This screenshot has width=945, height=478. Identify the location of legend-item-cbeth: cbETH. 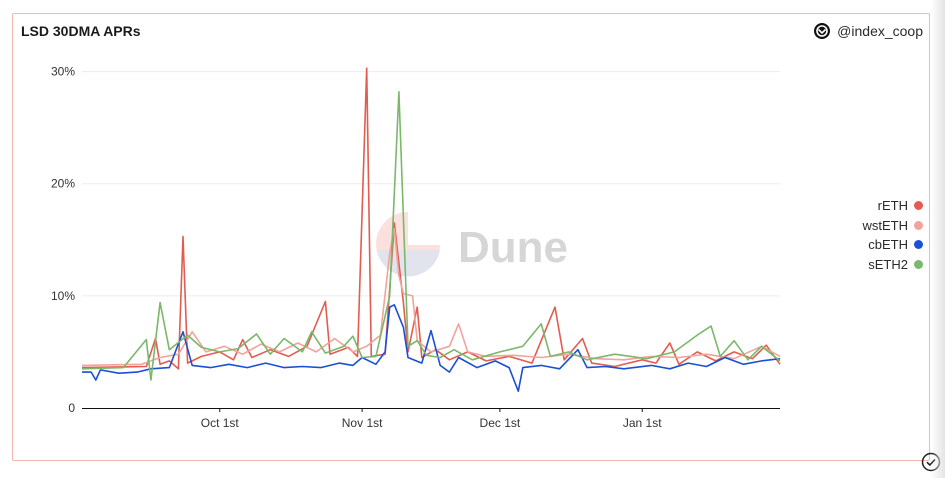
(895, 244).